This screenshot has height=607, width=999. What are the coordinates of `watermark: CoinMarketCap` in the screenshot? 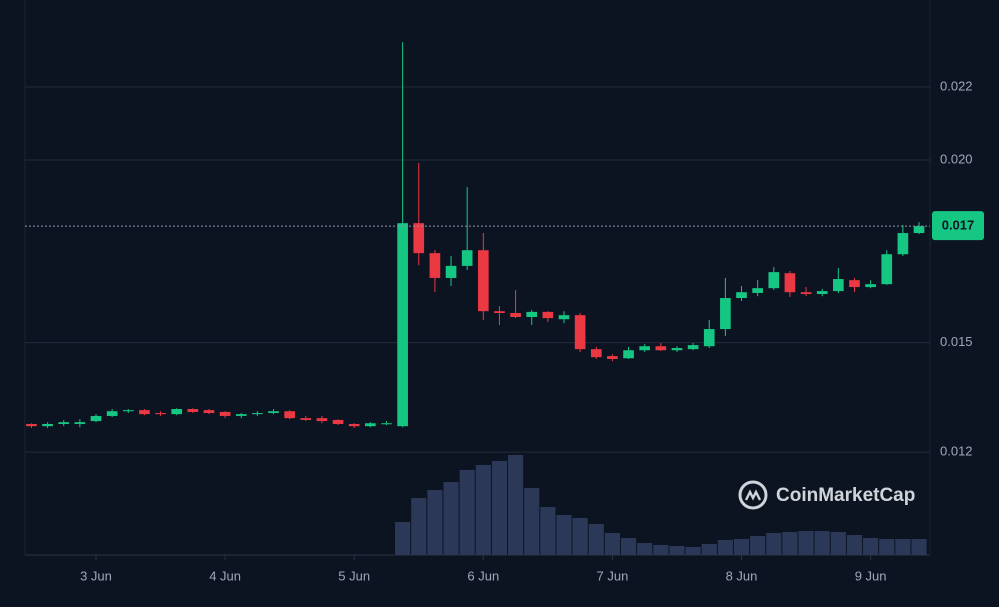 It's located at (826, 495).